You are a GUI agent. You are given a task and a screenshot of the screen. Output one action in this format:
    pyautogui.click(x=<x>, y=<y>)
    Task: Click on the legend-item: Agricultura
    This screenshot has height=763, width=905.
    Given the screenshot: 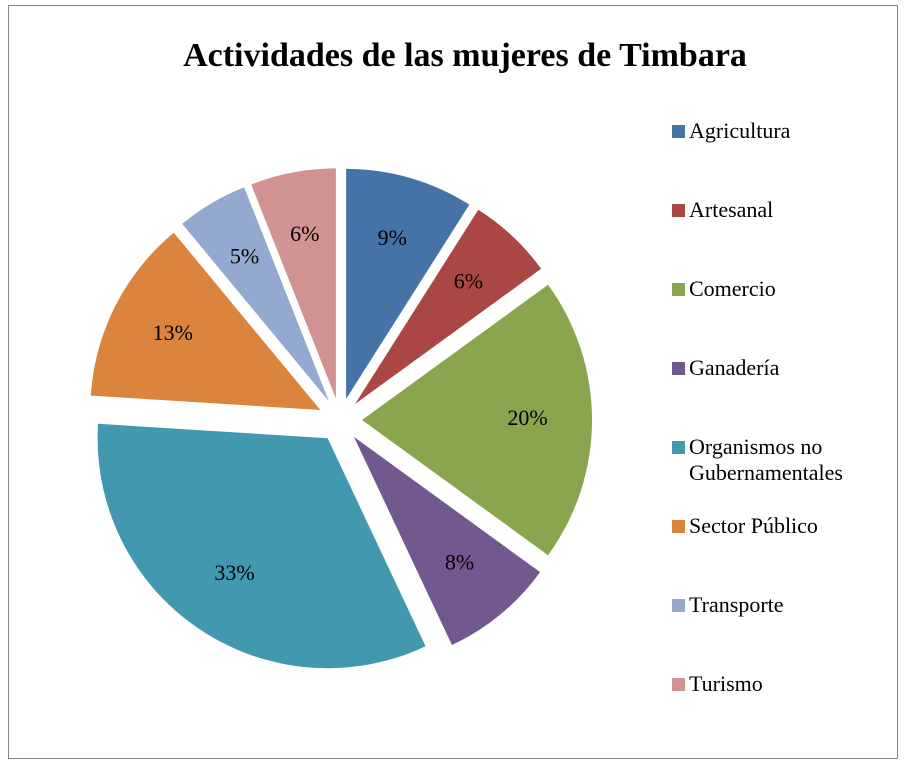 What is the action you would take?
    pyautogui.click(x=783, y=131)
    